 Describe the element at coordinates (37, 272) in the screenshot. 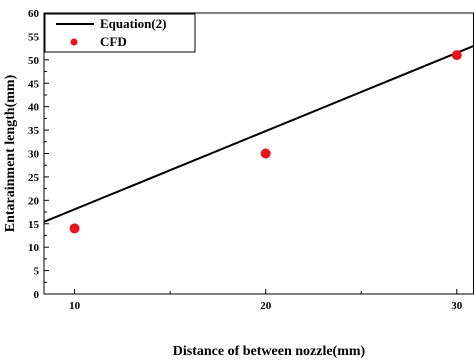

I see `y-tick-label: 5` at that location.